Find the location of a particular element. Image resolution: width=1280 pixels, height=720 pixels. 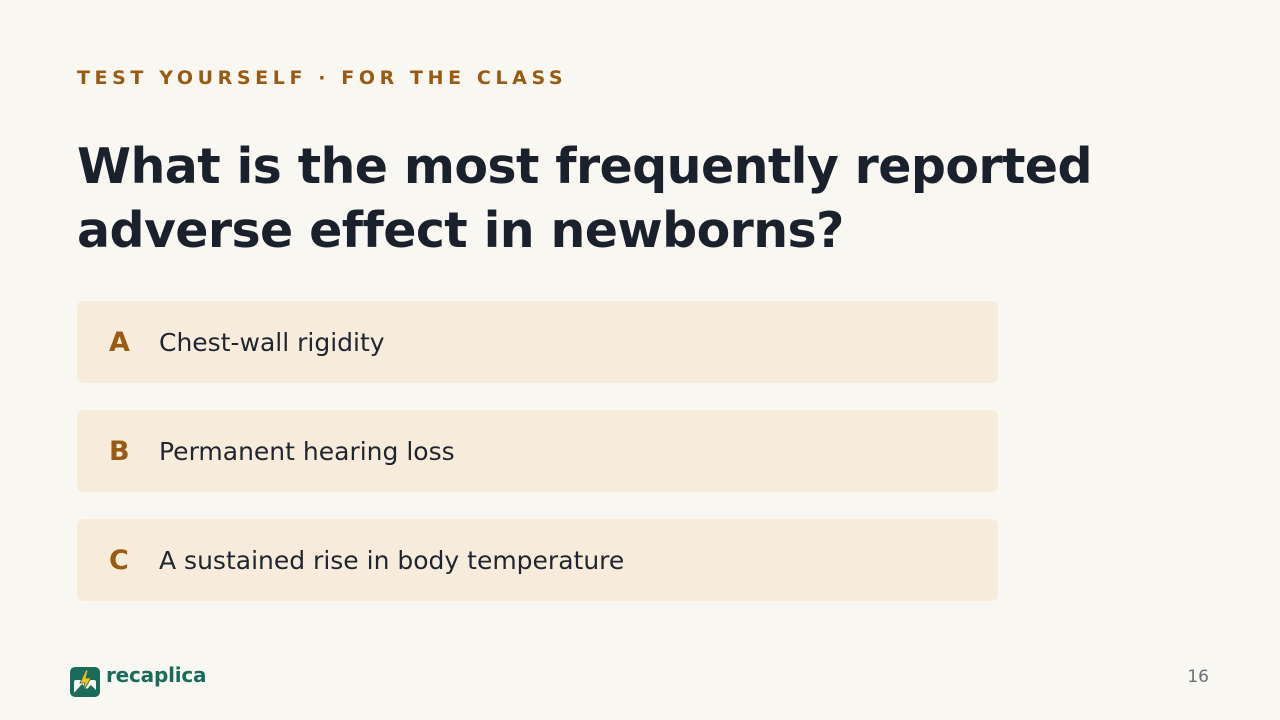

lightning-image-icon is located at coordinates (85, 682).